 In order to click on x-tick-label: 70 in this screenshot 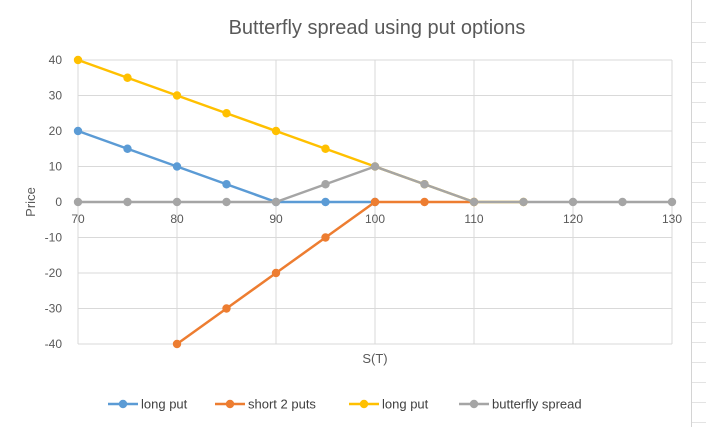, I will do `click(78, 219)`.